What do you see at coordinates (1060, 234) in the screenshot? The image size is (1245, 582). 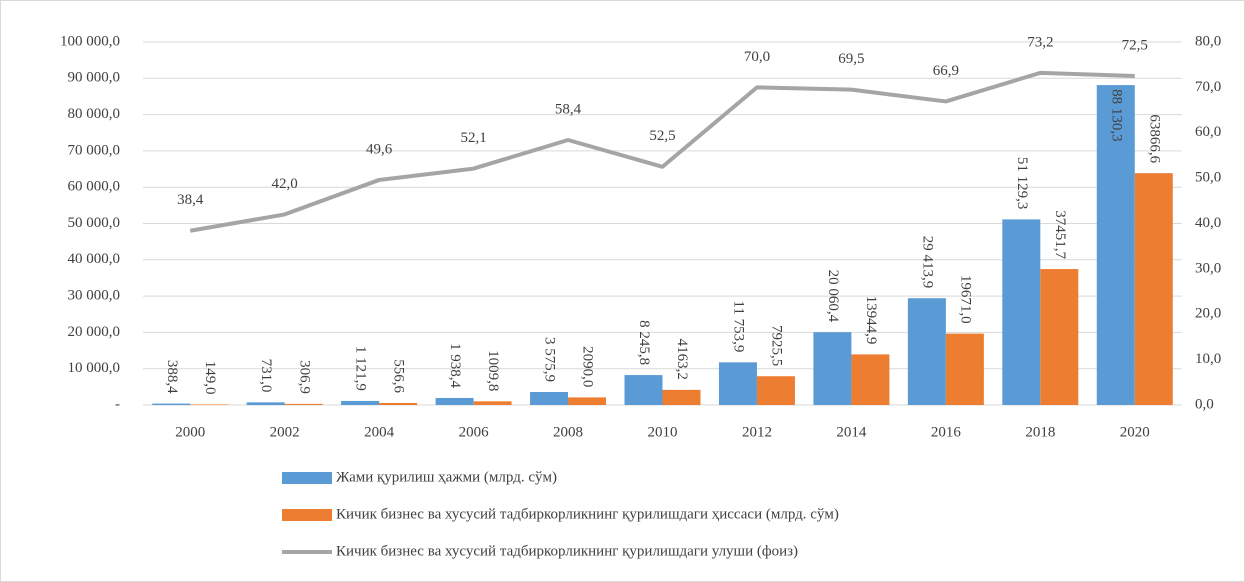 I see `data-label: 37451,7` at bounding box center [1060, 234].